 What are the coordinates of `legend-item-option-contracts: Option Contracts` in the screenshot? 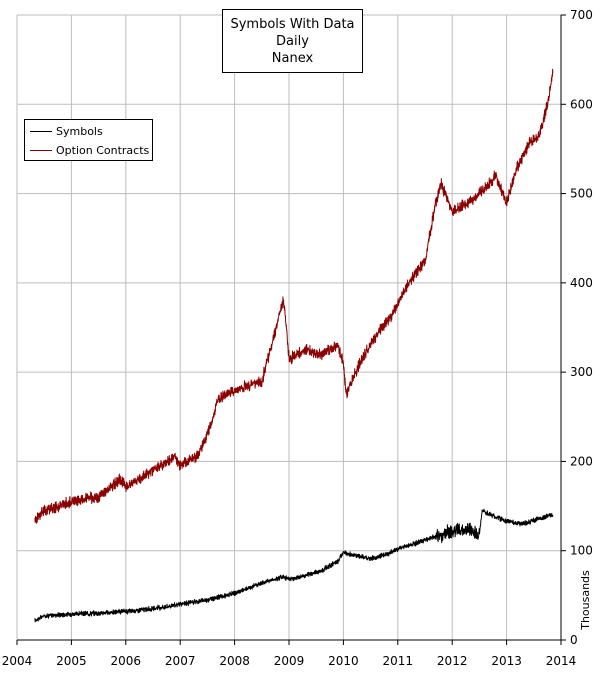 It's located at (89, 150).